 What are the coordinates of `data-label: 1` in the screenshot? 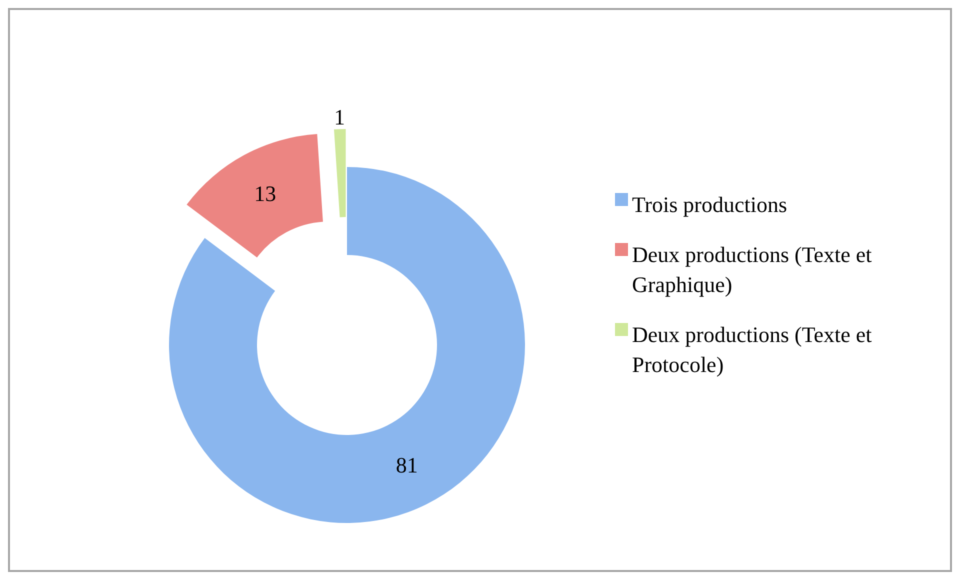 It's located at (339, 117).